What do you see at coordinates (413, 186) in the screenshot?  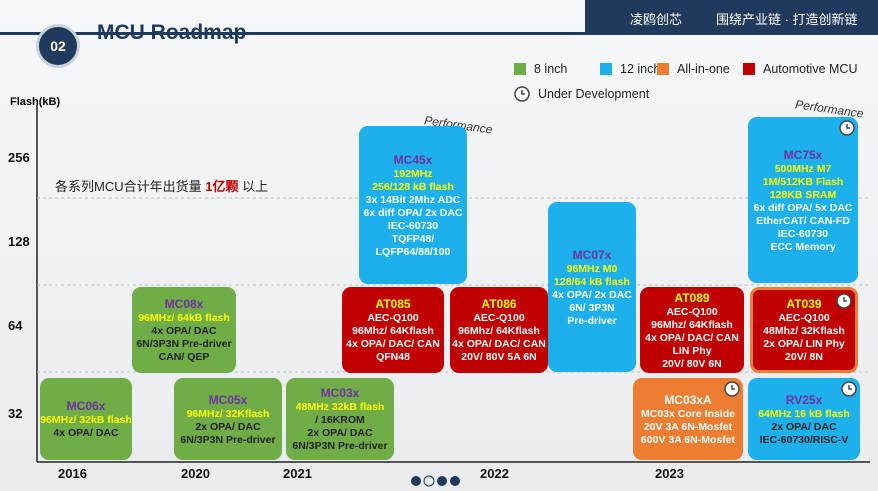 I see `product-spec: 256/128 kB flash` at bounding box center [413, 186].